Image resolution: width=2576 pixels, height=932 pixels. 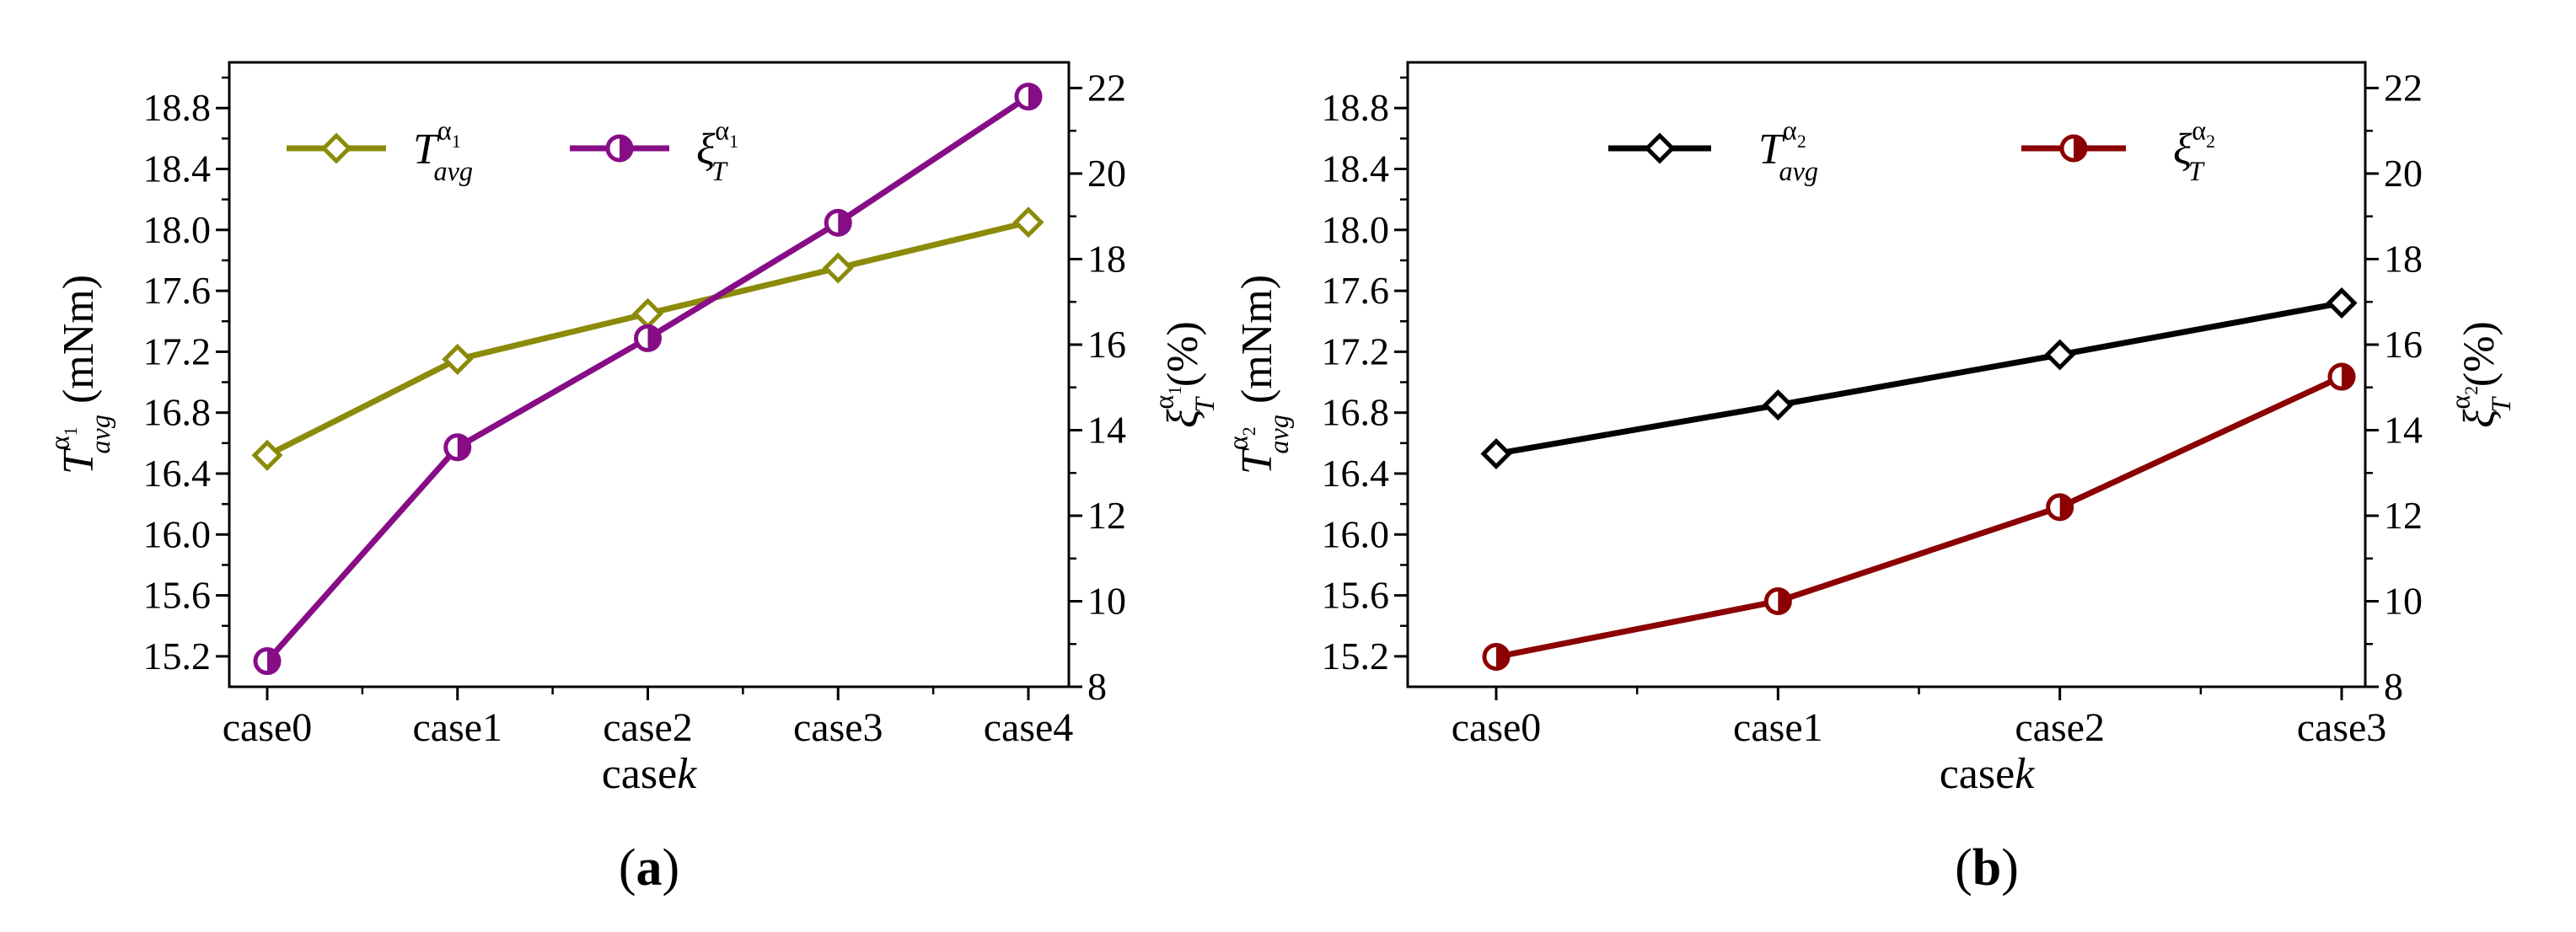 I want to click on y-left-tick-label: 16.0, so click(x=177, y=534).